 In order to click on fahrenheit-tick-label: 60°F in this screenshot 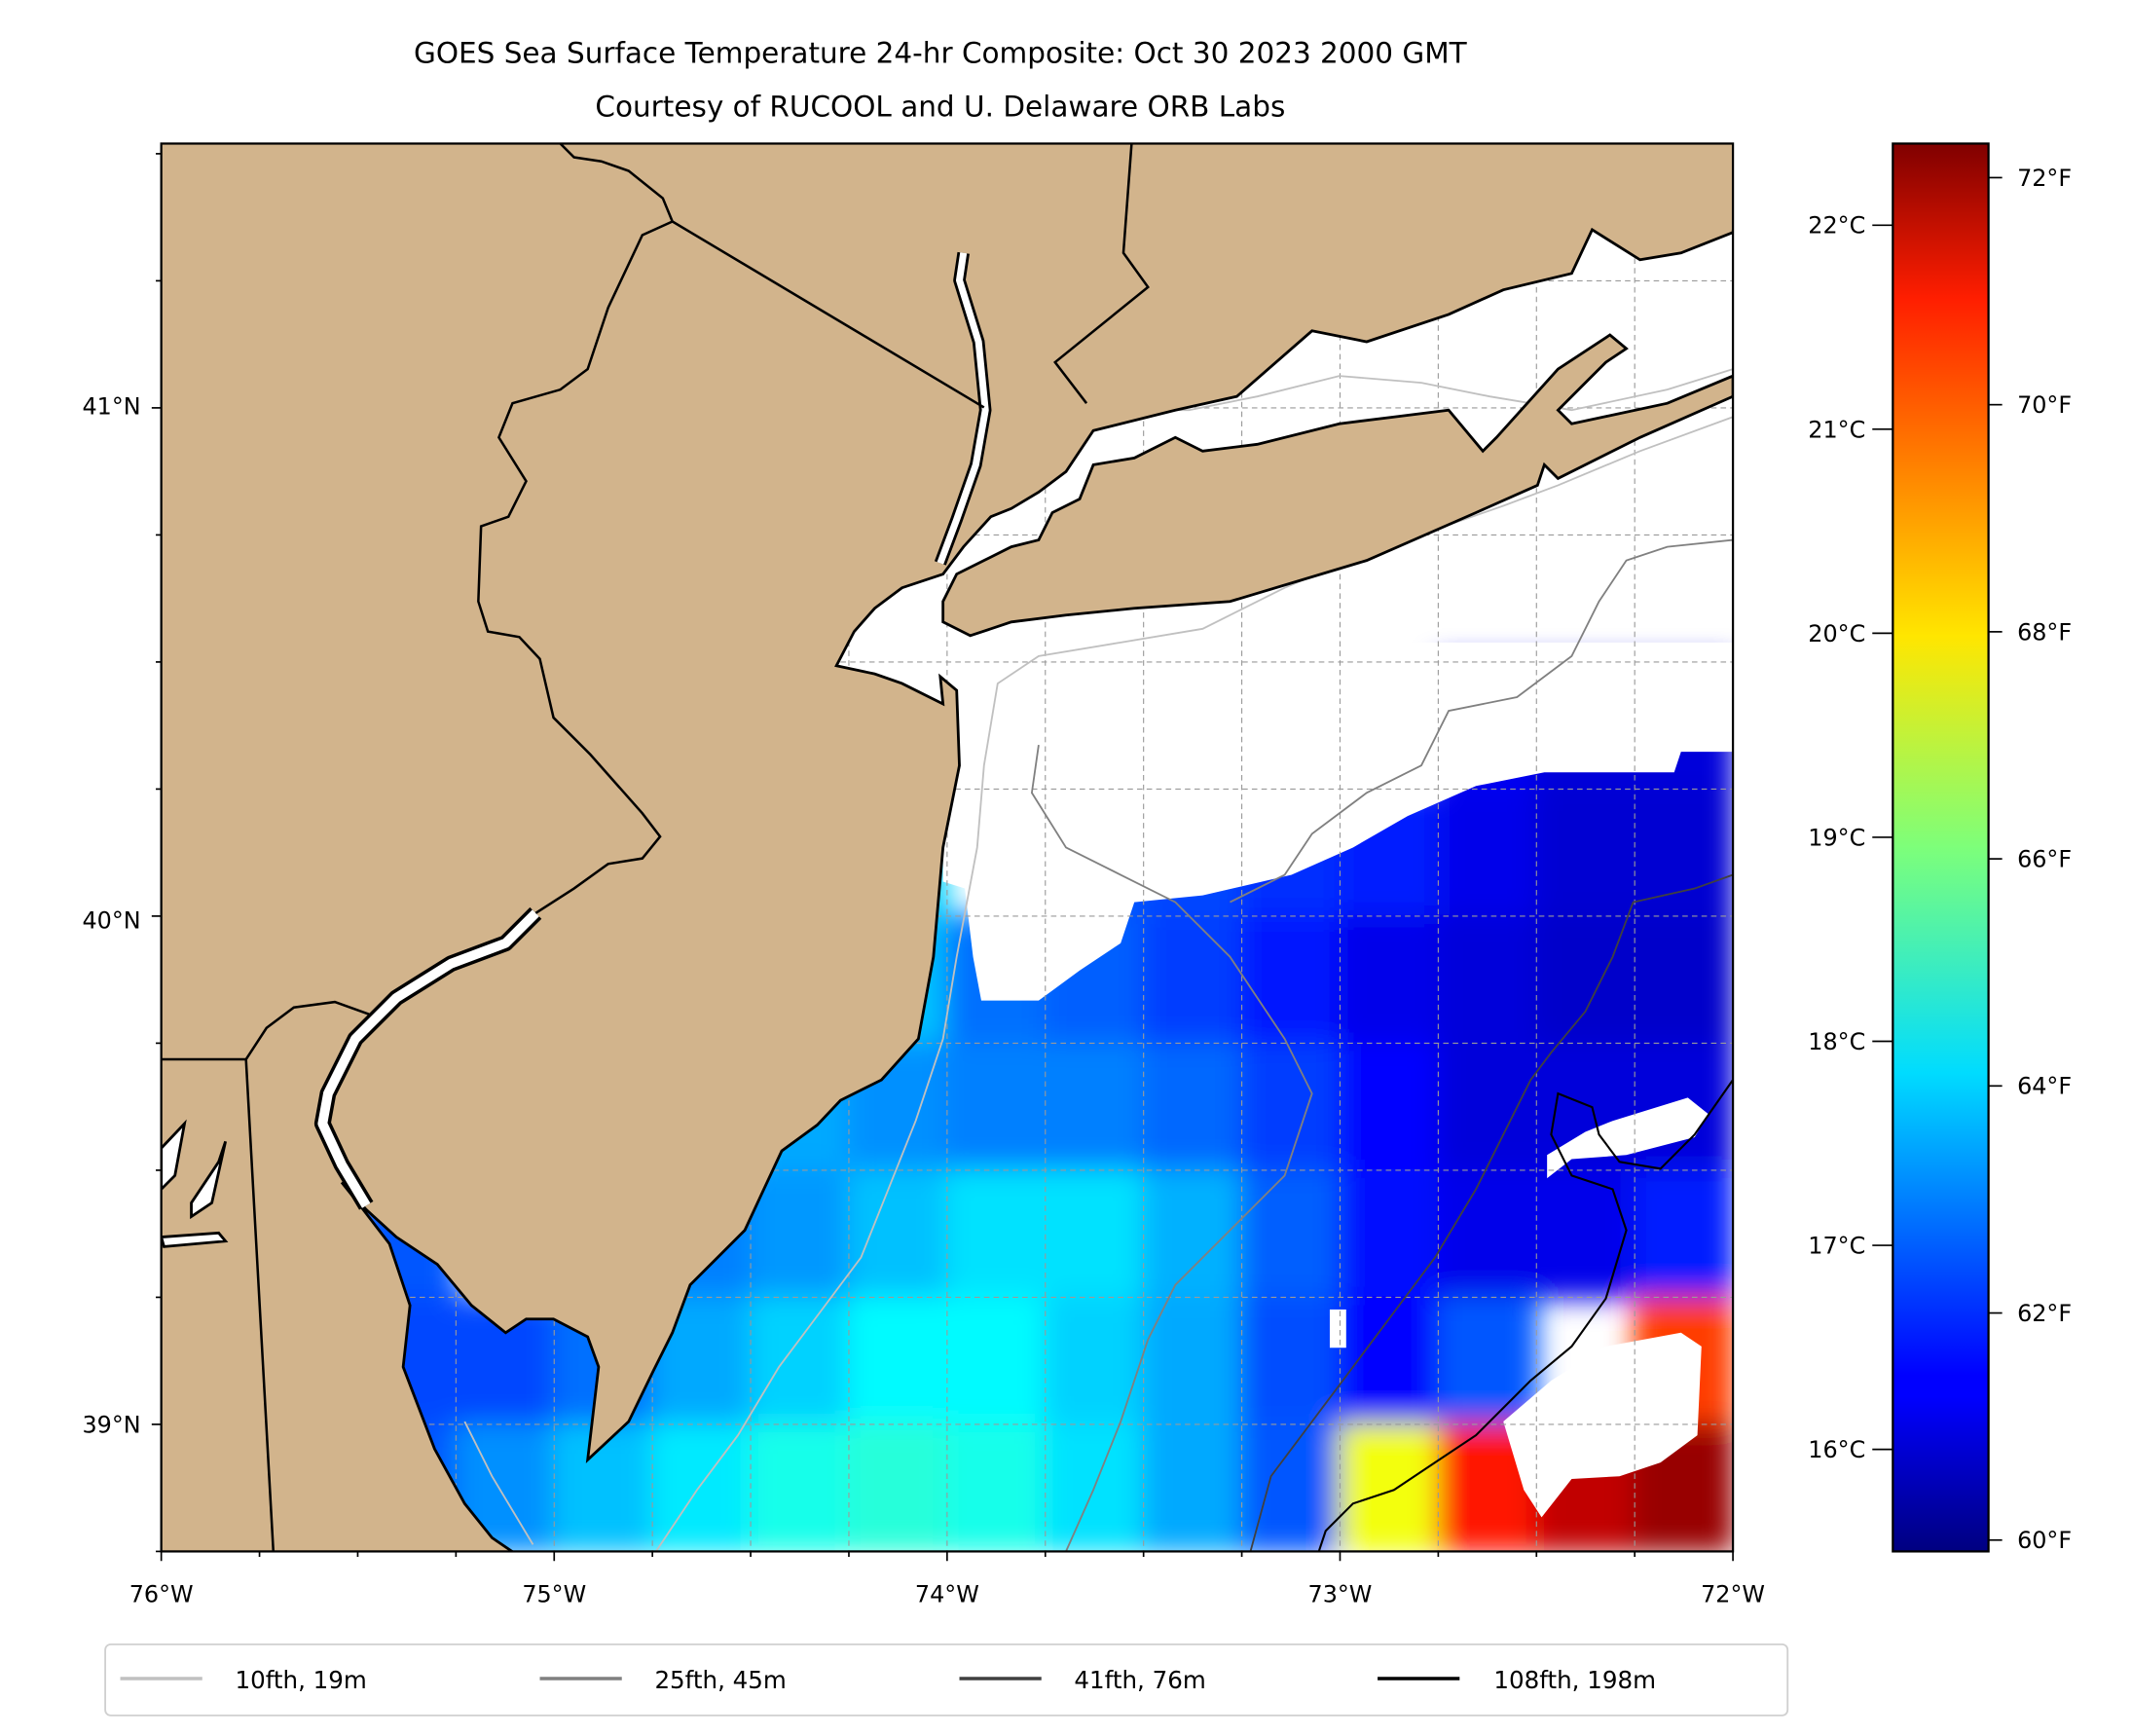, I will do `click(2044, 1540)`.